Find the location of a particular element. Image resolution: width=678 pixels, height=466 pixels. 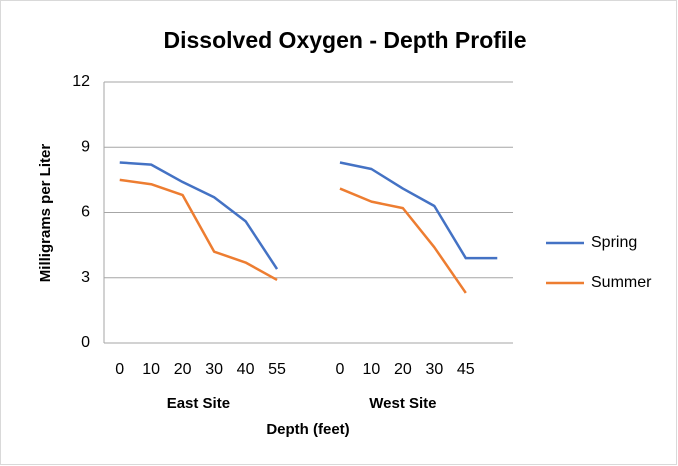

y-tick-label: 0 is located at coordinates (85, 342).